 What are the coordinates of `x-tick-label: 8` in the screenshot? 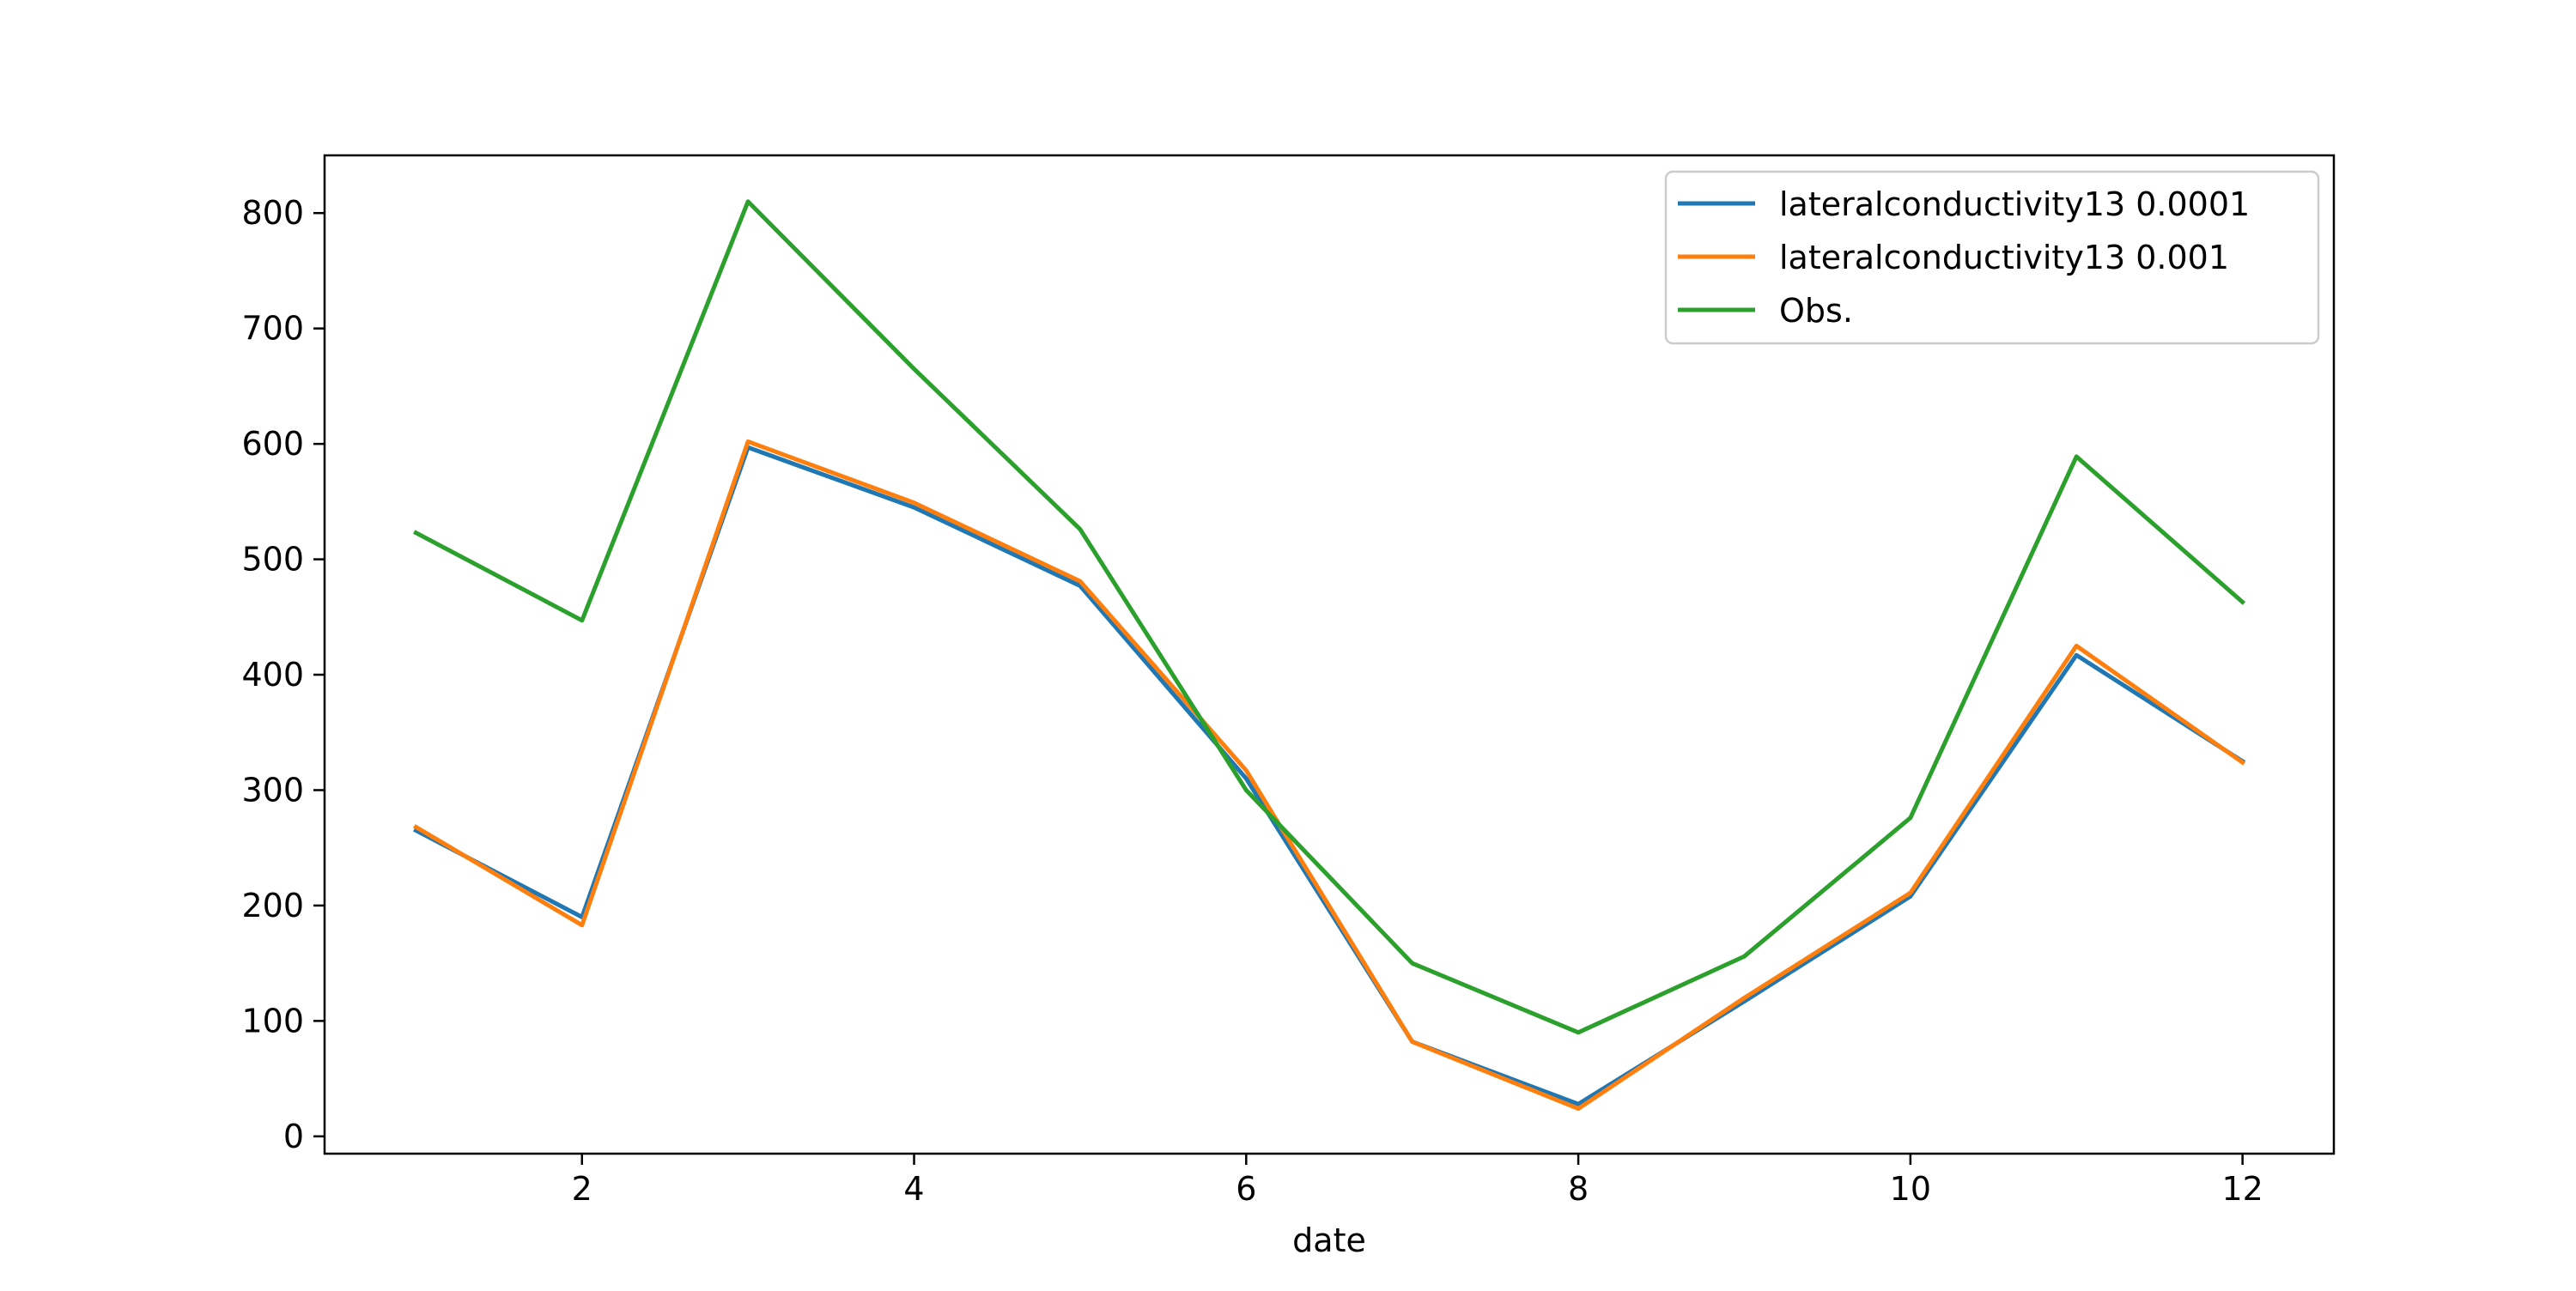 It's located at (1579, 1189).